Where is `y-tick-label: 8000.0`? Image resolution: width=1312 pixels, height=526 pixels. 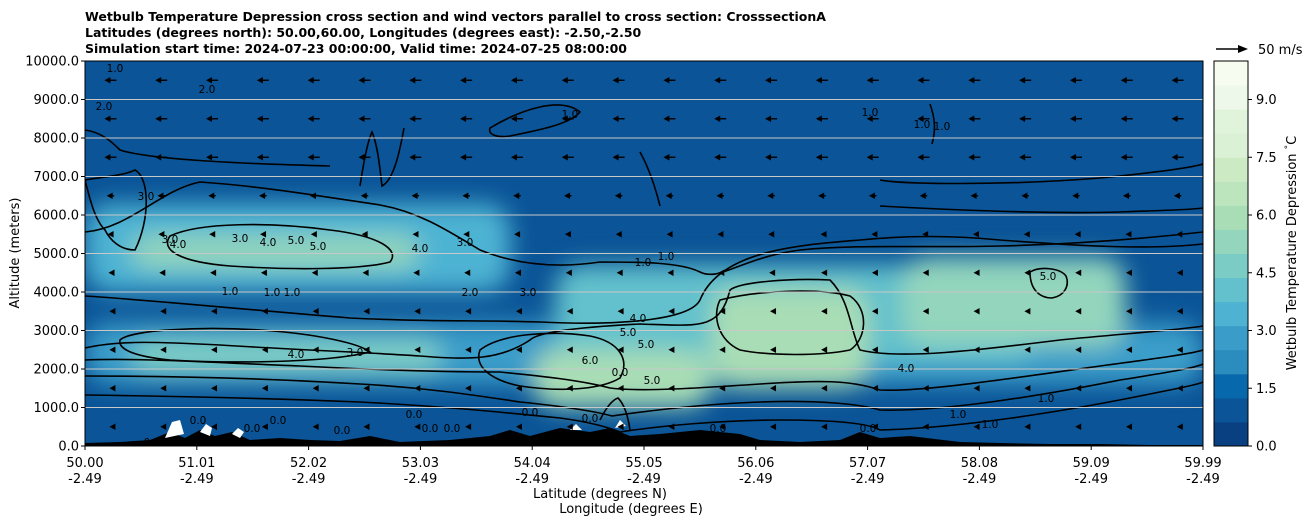
y-tick-label: 8000.0 is located at coordinates (57, 139).